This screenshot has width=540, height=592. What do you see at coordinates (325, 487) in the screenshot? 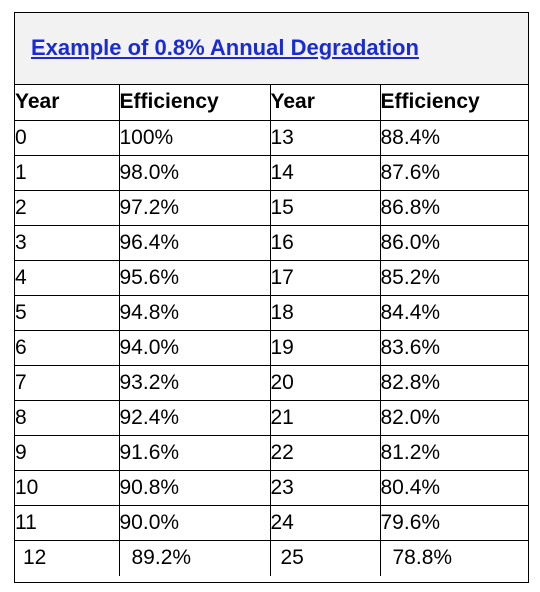
I see `year-cell: 23` at bounding box center [325, 487].